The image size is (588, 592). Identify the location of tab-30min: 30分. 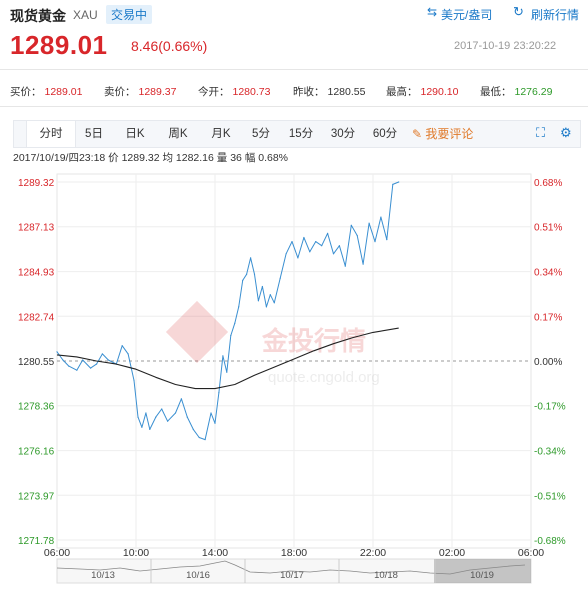
(343, 134).